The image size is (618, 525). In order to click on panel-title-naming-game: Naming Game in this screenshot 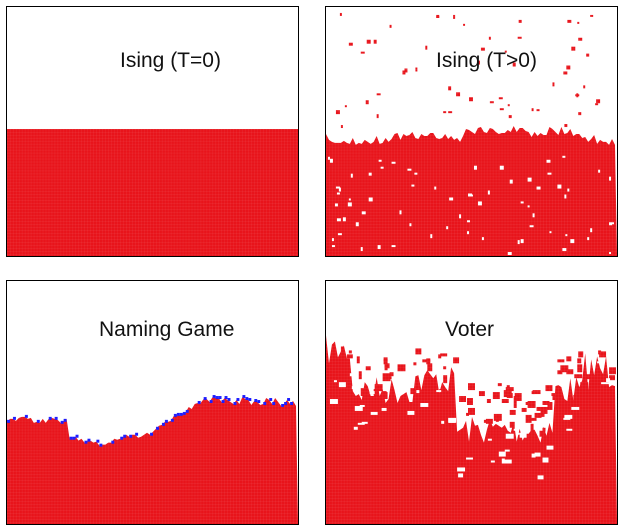, I will do `click(167, 329)`.